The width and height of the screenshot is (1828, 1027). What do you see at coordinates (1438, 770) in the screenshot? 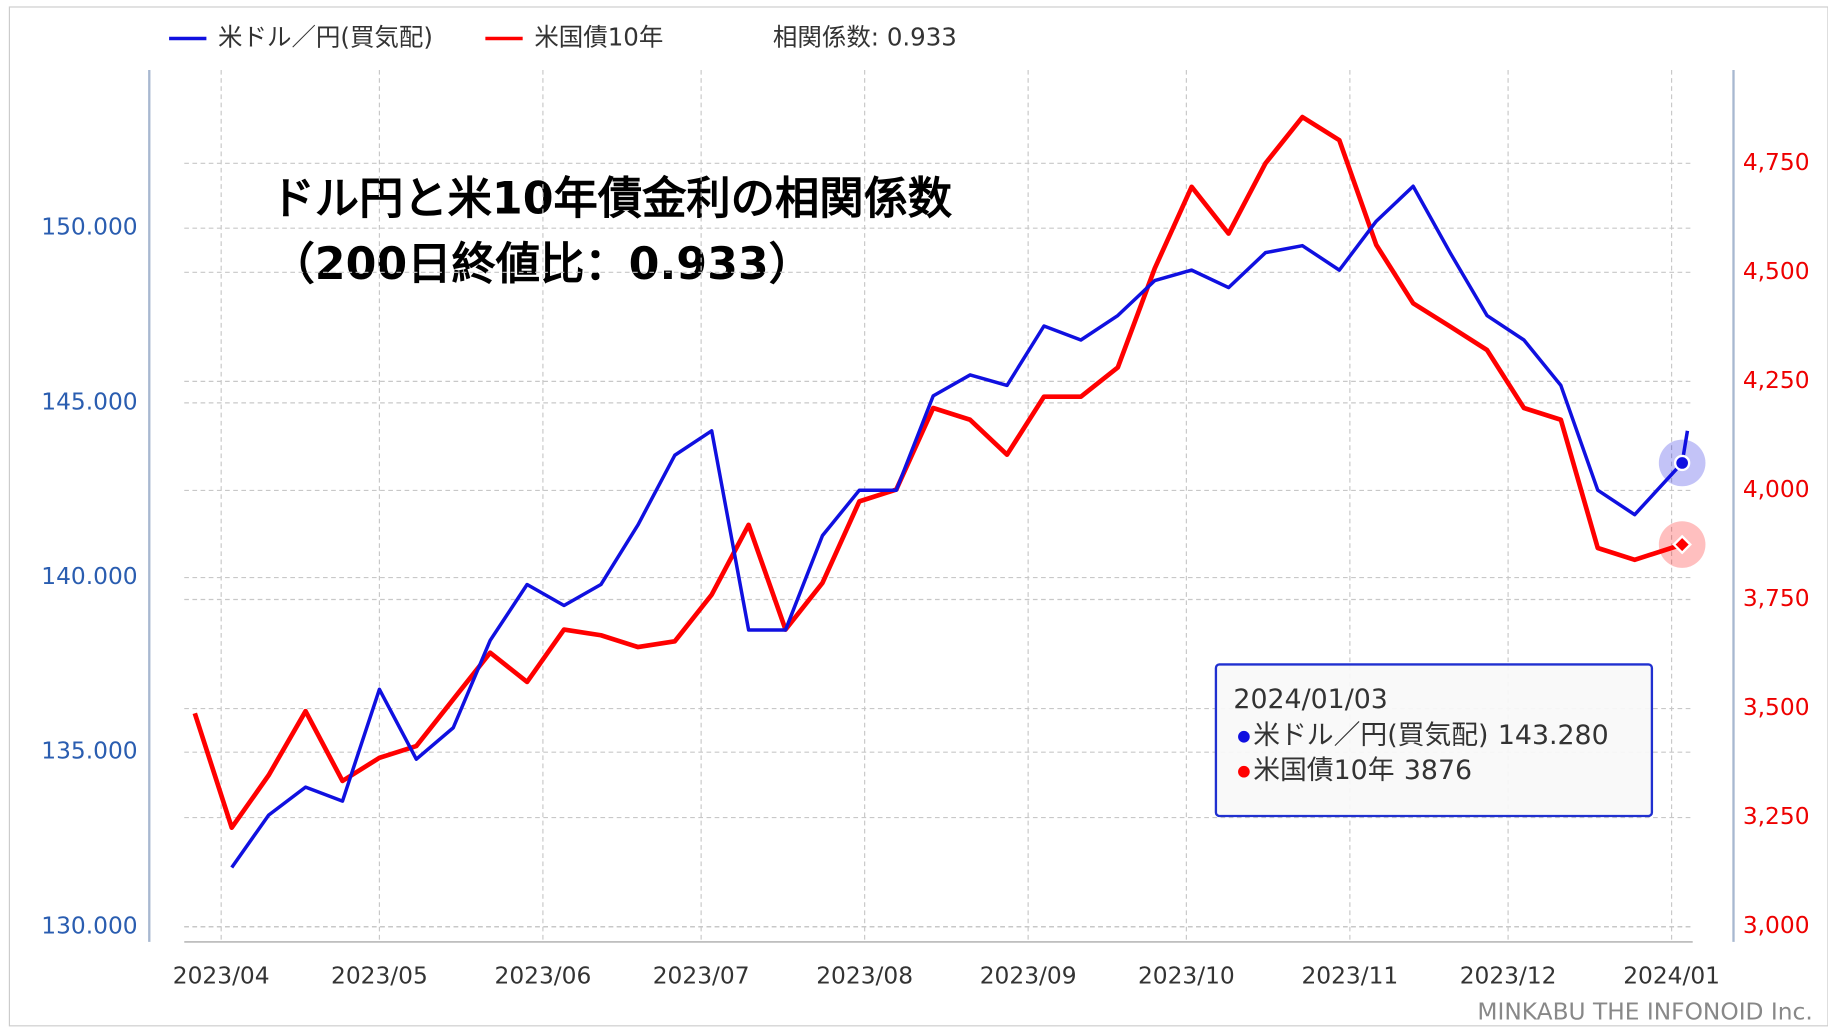
I see `tooltip-value: 3876` at bounding box center [1438, 770].